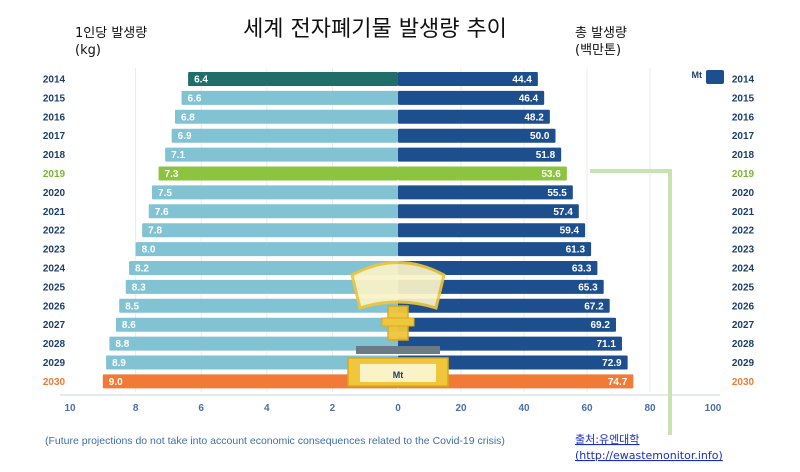 This screenshot has height=472, width=800. I want to click on label-total-2016: 48.2, so click(534, 117).